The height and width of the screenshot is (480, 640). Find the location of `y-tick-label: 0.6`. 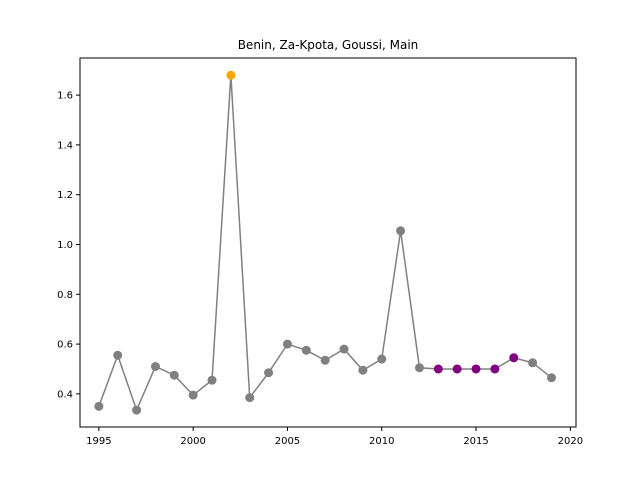

y-tick-label: 0.6 is located at coordinates (65, 345).